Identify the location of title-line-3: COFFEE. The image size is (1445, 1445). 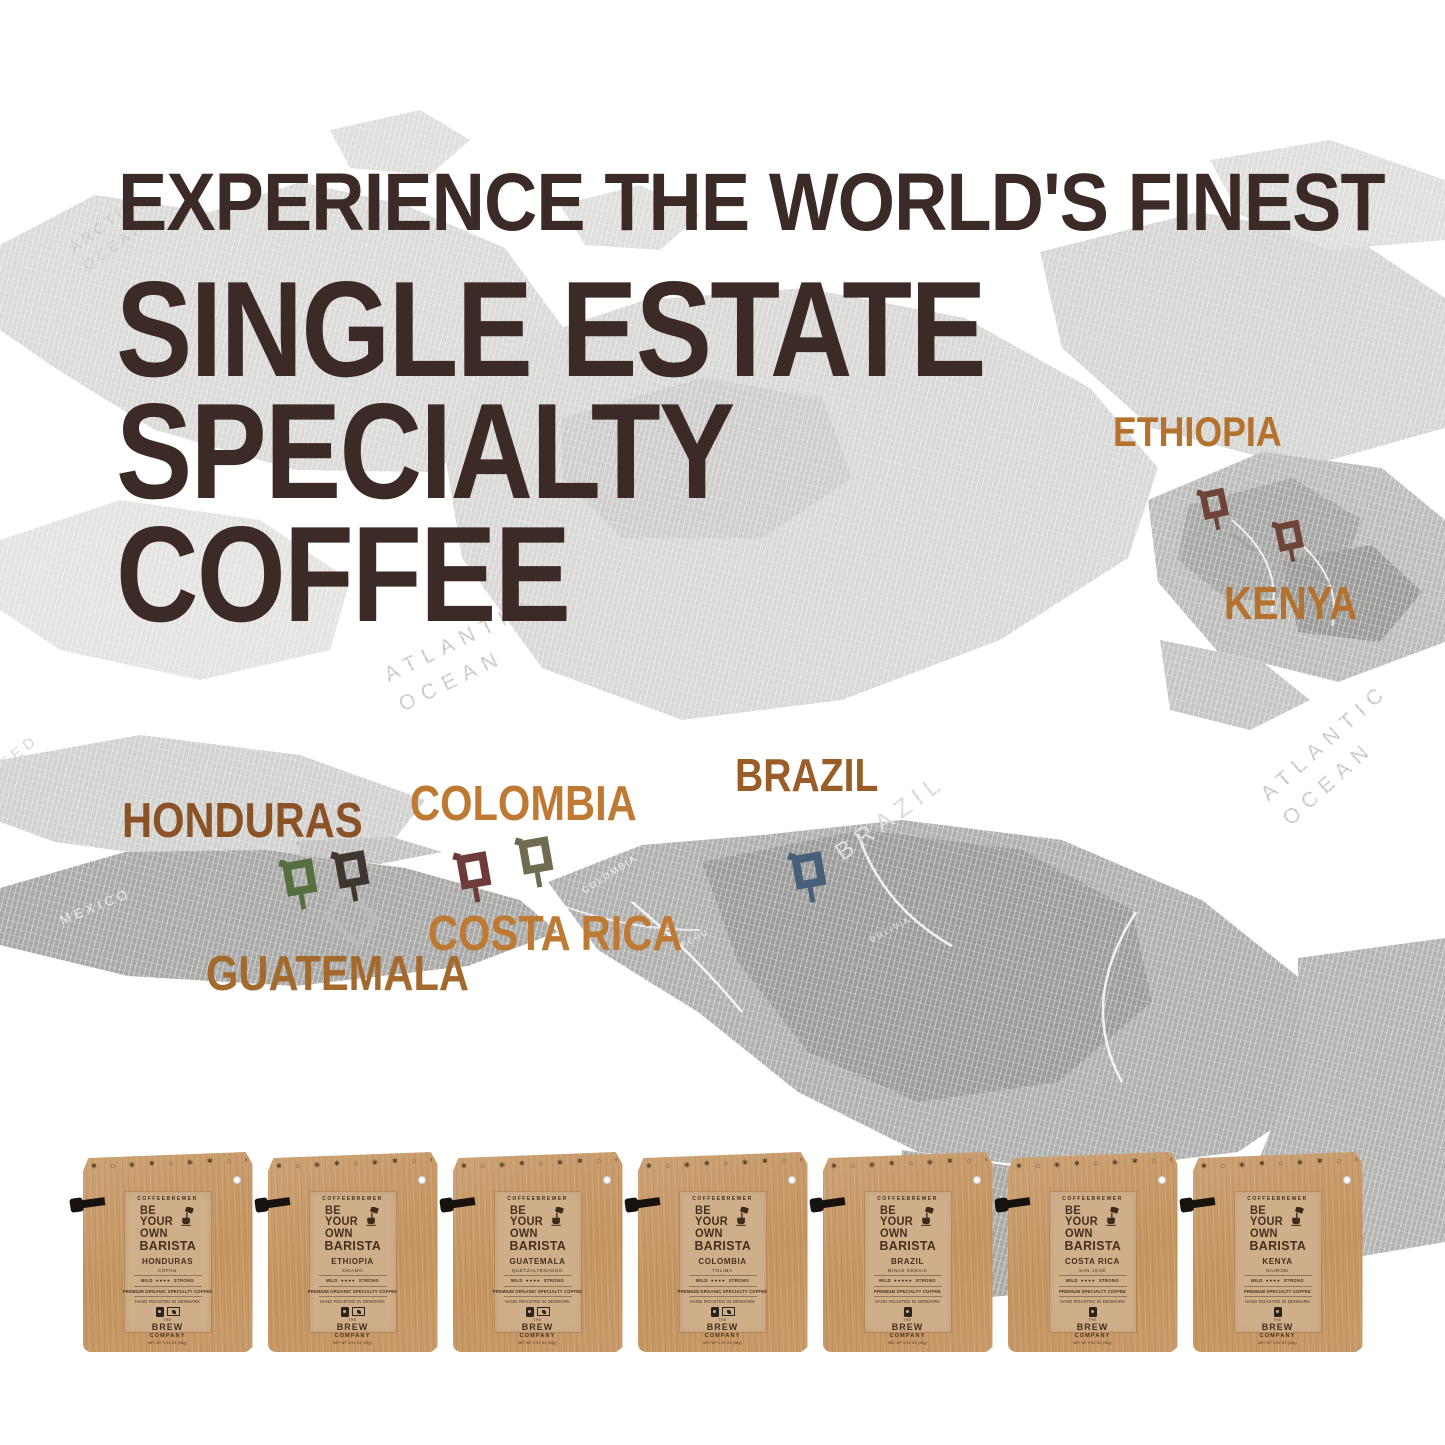
(343, 573).